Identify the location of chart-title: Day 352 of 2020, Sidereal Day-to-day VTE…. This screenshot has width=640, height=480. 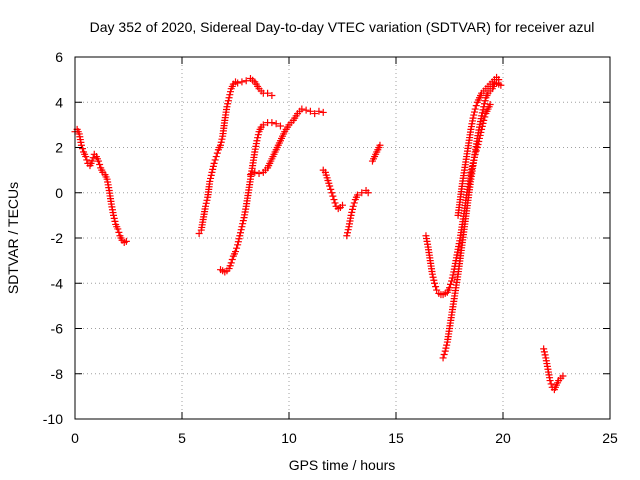
(342, 27).